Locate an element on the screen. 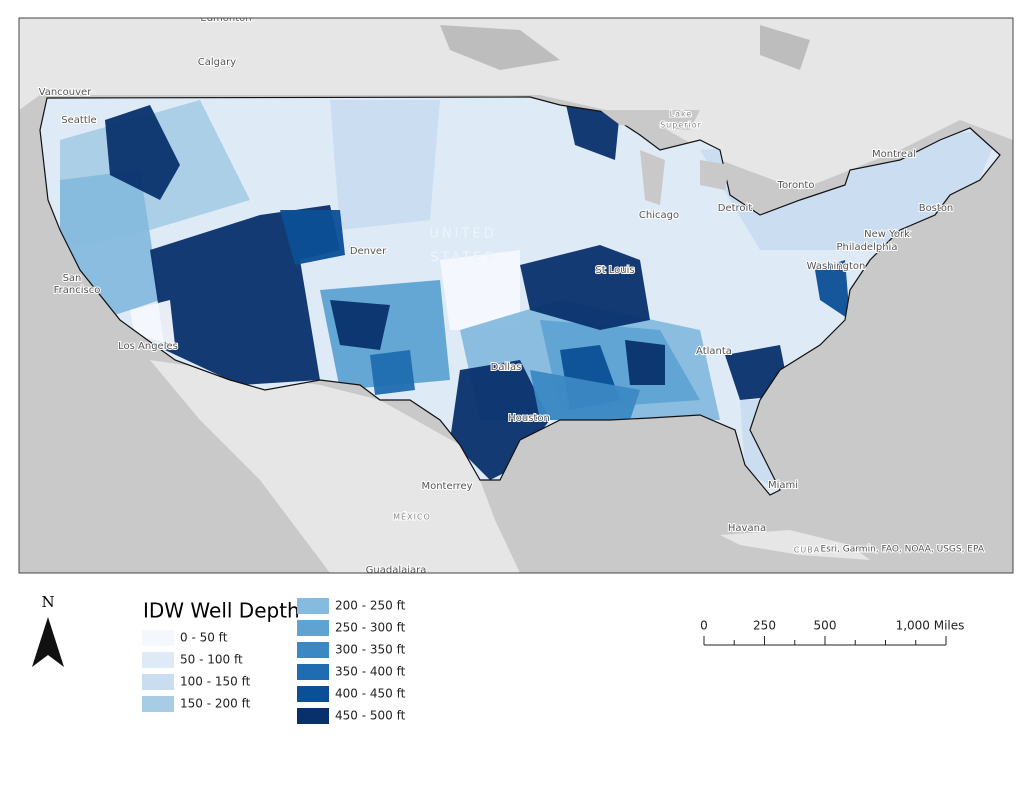 The image size is (1024, 791). place-label: Guadalajara is located at coordinates (396, 570).